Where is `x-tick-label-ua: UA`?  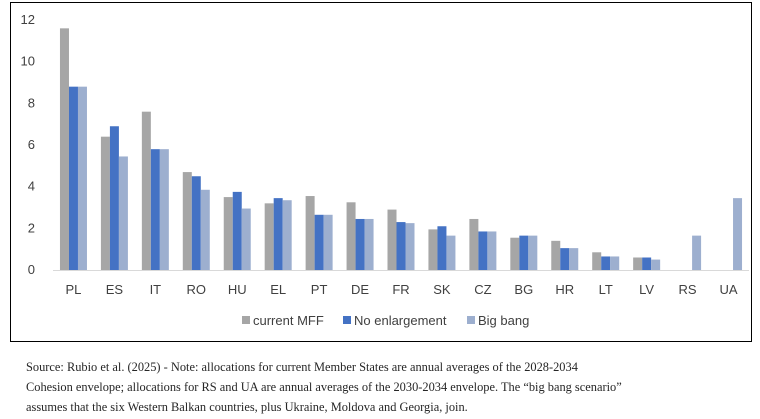 x-tick-label-ua: UA is located at coordinates (728, 289).